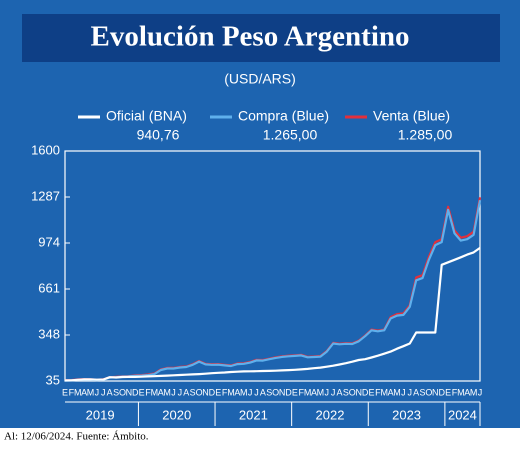 The image size is (520, 451). Describe the element at coordinates (462, 414) in the screenshot. I see `year-label: 2024` at that location.